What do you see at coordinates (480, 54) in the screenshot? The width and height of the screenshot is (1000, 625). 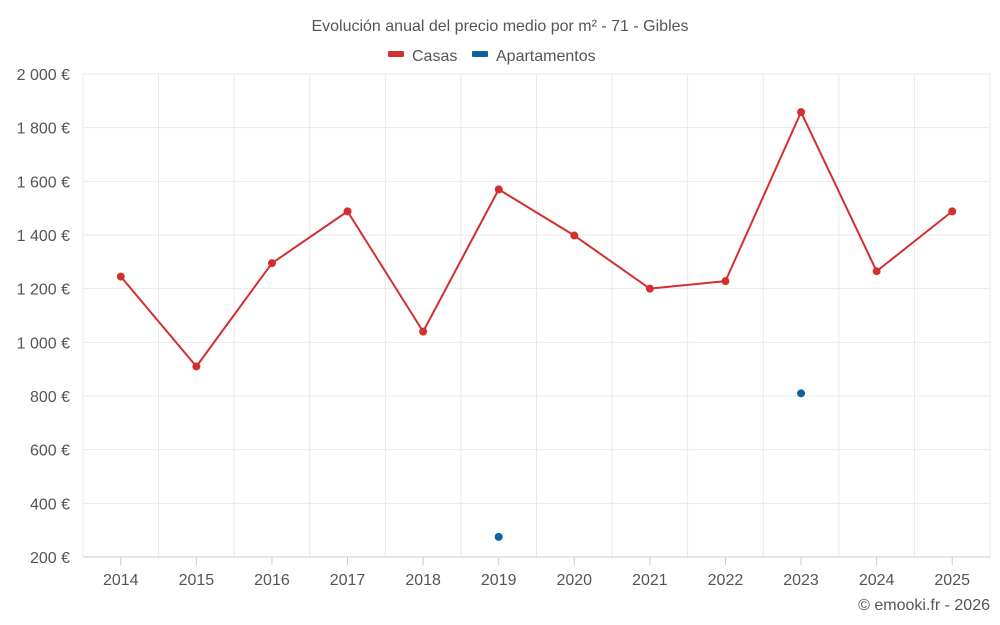 I see `legend-swatch-apartamentos` at bounding box center [480, 54].